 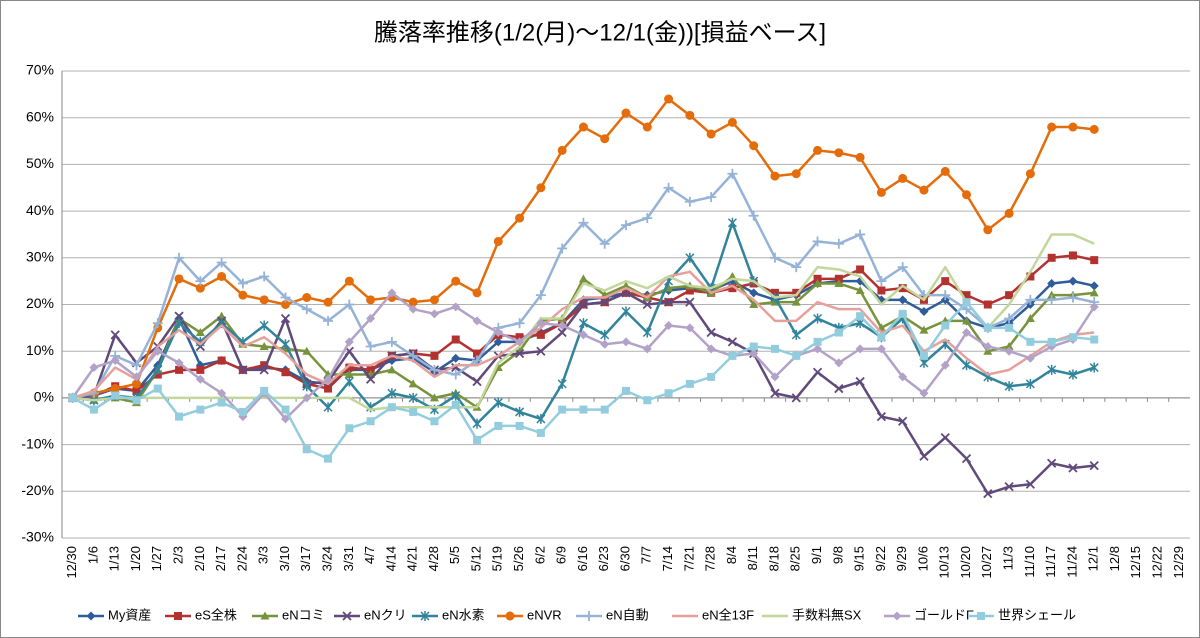 What do you see at coordinates (827, 614) in the screenshot?
I see `legend-label: 手数料無SX` at bounding box center [827, 614].